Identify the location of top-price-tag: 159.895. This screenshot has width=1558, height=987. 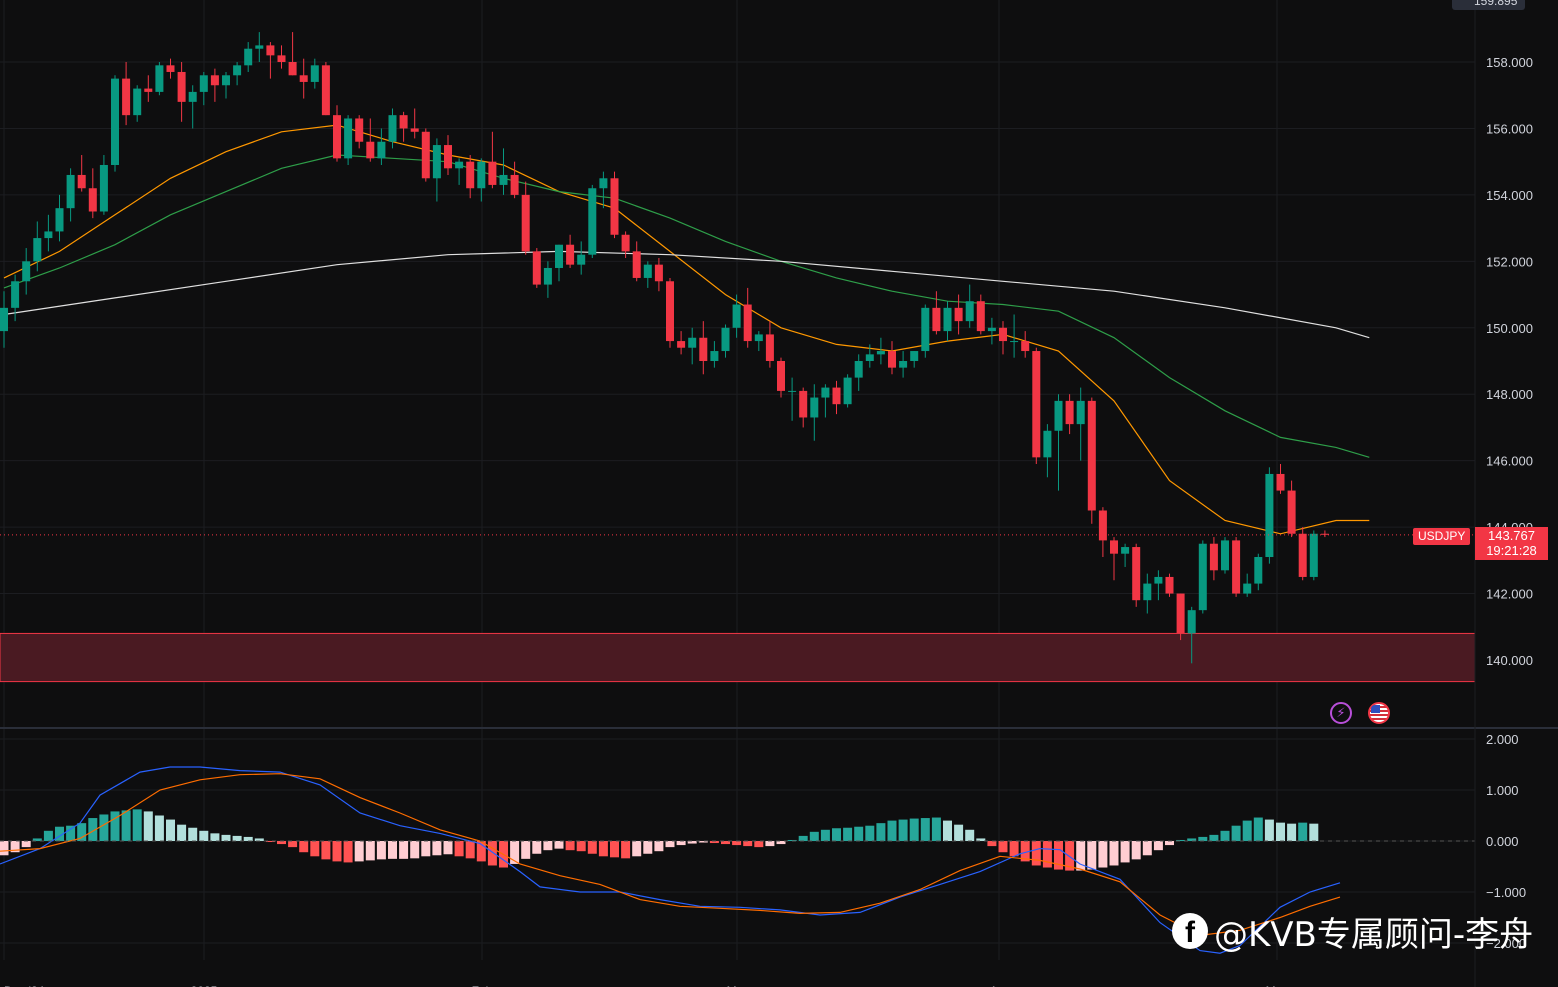
(1489, 5).